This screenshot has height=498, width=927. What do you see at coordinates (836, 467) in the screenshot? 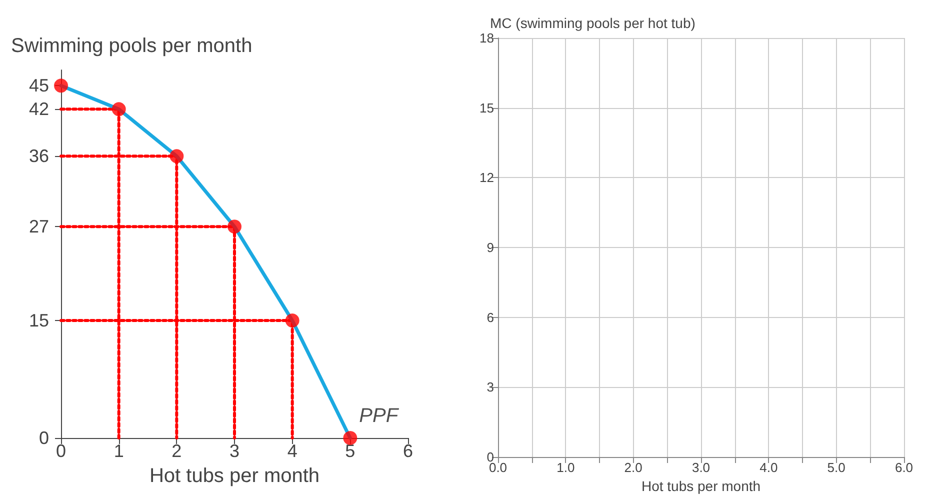
I see `x-tick-label: 5.0` at bounding box center [836, 467].